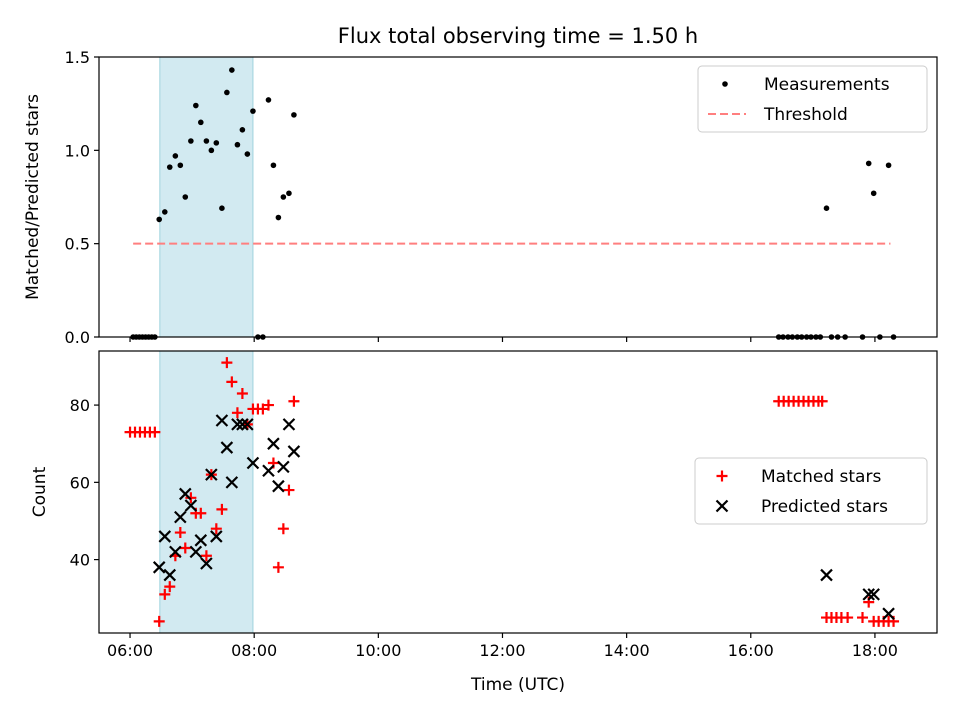  Describe the element at coordinates (627, 650) in the screenshot. I see `x-tick-label: 14:00` at that location.